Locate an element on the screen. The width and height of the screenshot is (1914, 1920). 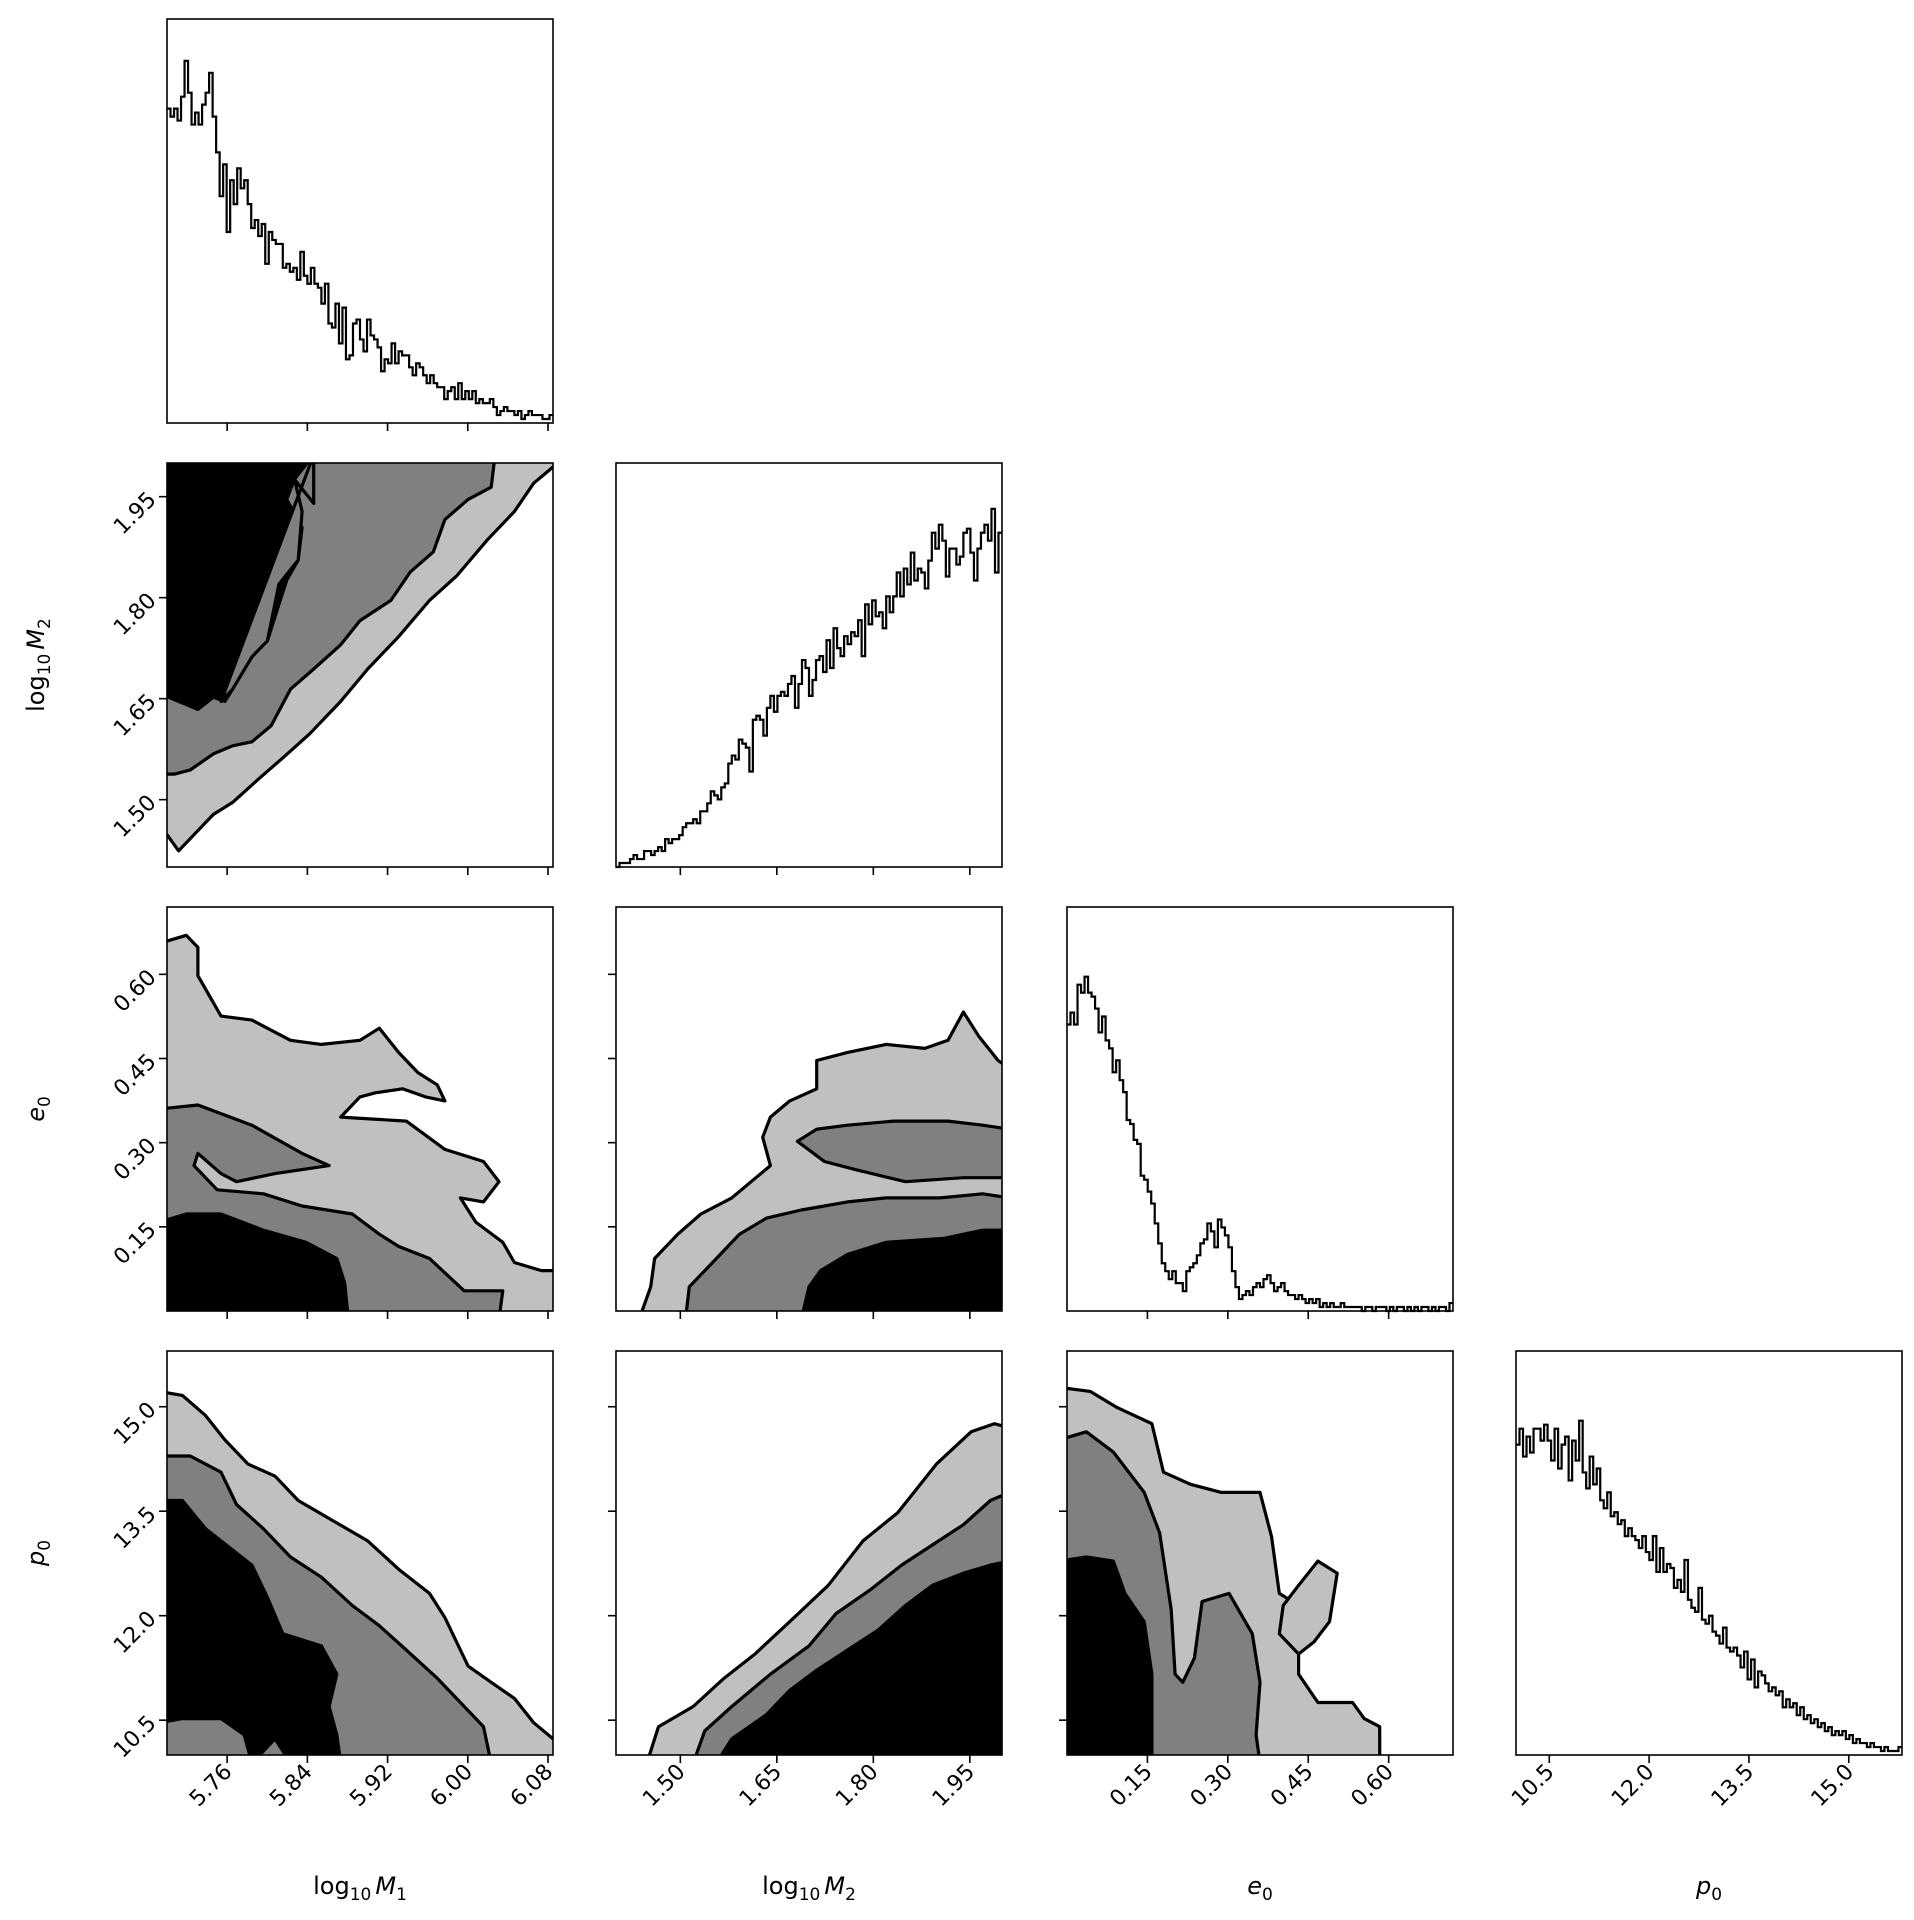
axis-label-x-logM1: log10 M1 is located at coordinates (360, 1888).